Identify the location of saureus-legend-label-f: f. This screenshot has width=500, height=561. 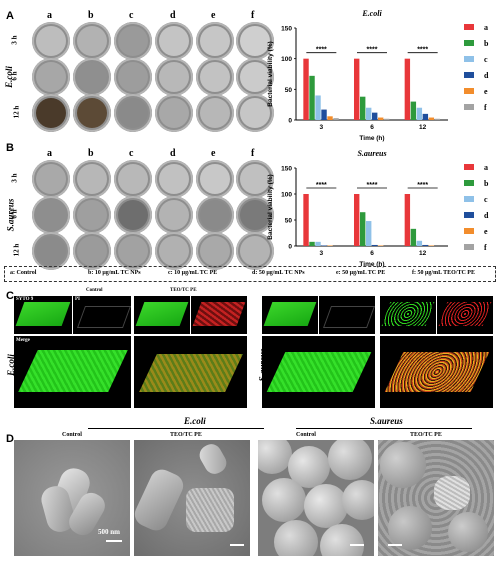
(485, 247).